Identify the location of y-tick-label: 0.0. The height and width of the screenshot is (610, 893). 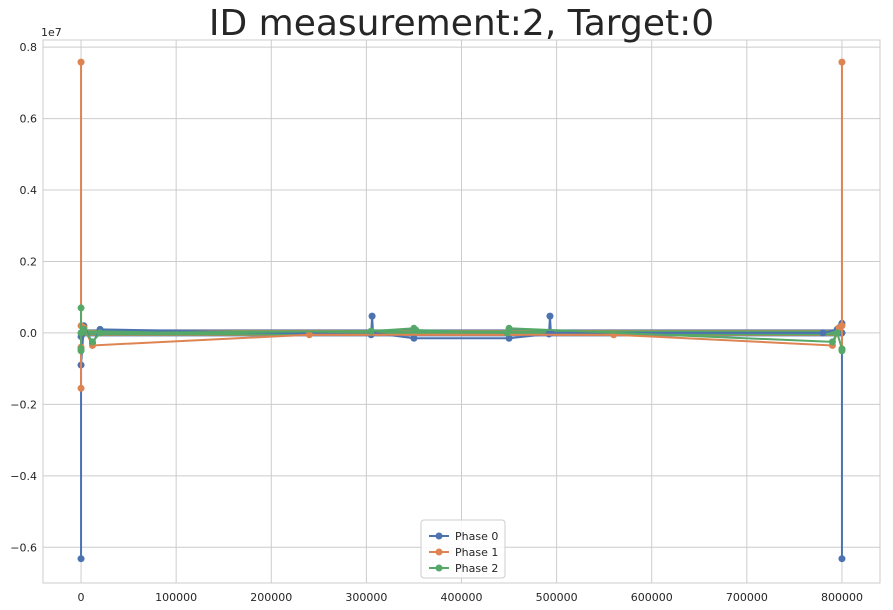
(29, 333).